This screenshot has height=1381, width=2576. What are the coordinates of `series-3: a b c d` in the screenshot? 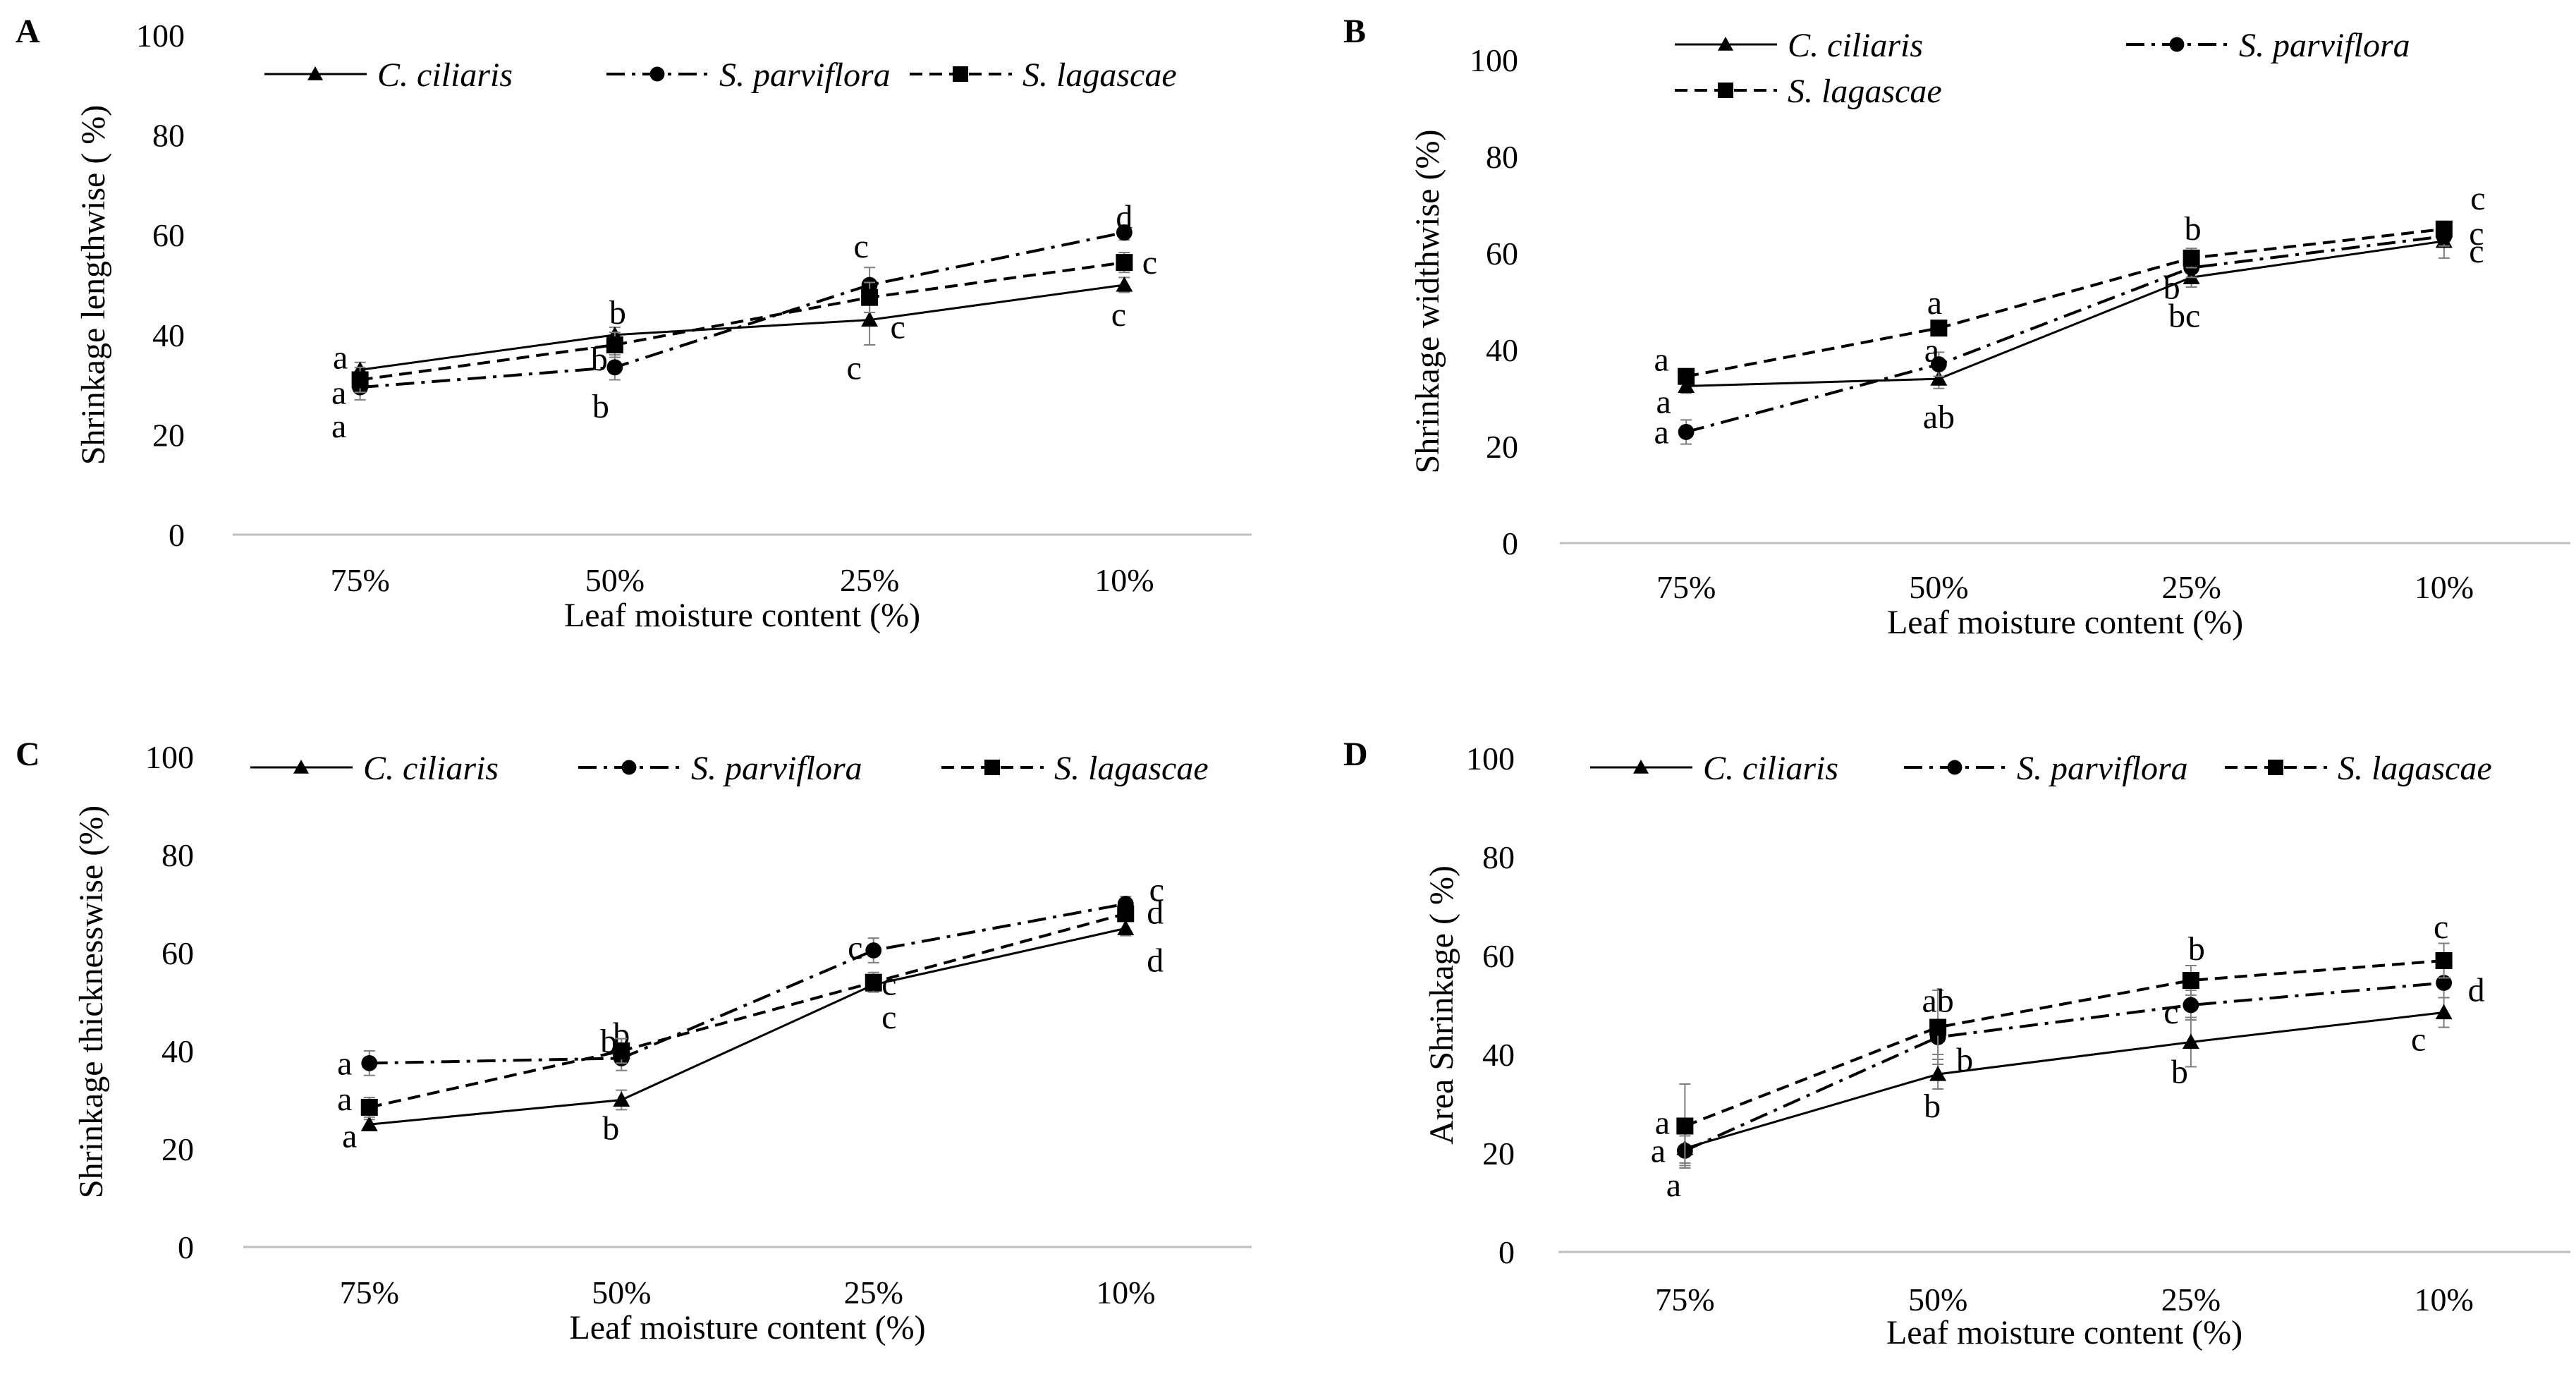 It's located at (751, 1006).